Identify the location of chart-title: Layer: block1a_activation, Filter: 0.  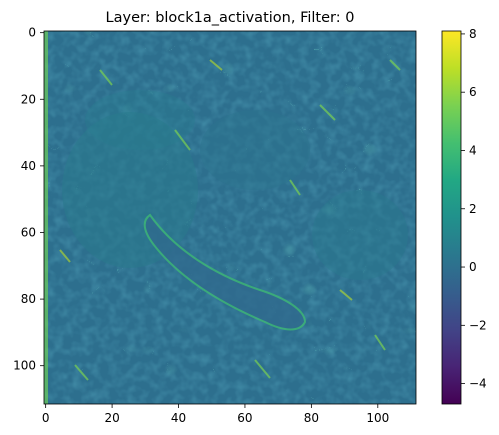
(230, 18).